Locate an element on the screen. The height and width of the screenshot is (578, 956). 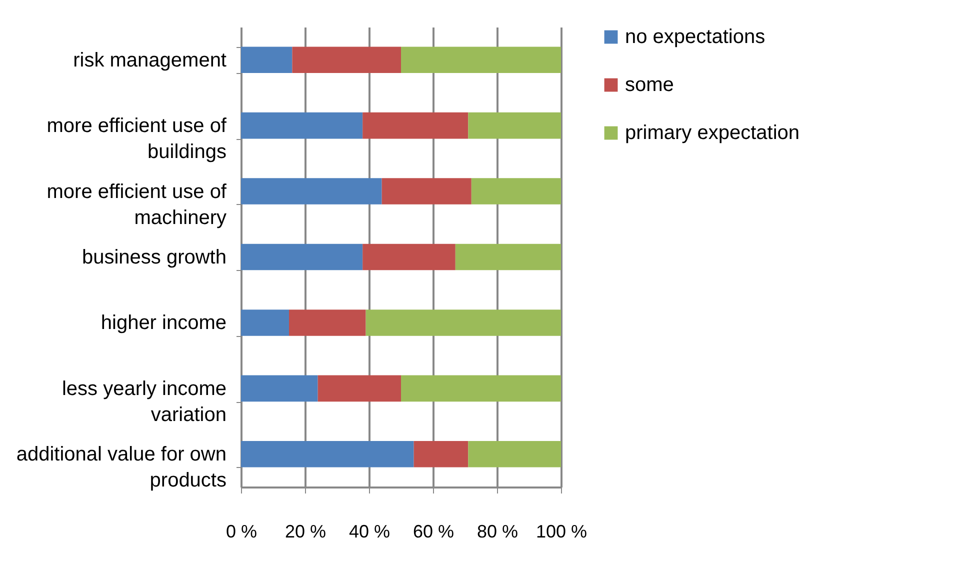
y-tick-label: business growth is located at coordinates (154, 257).